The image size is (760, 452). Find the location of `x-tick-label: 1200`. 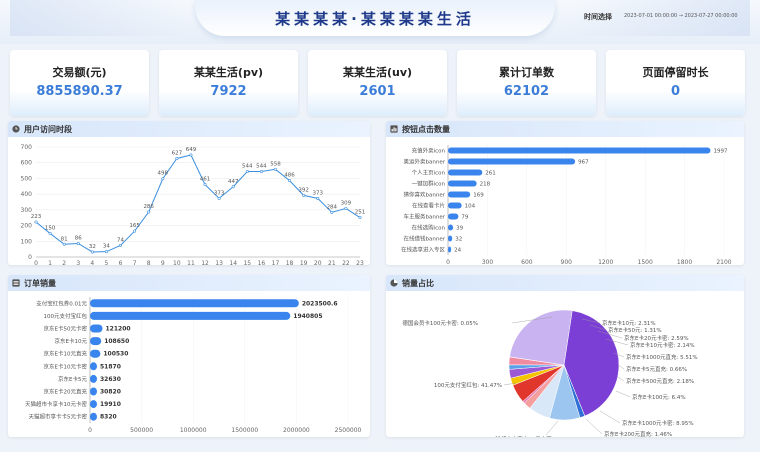

x-tick-label: 1200 is located at coordinates (605, 262).